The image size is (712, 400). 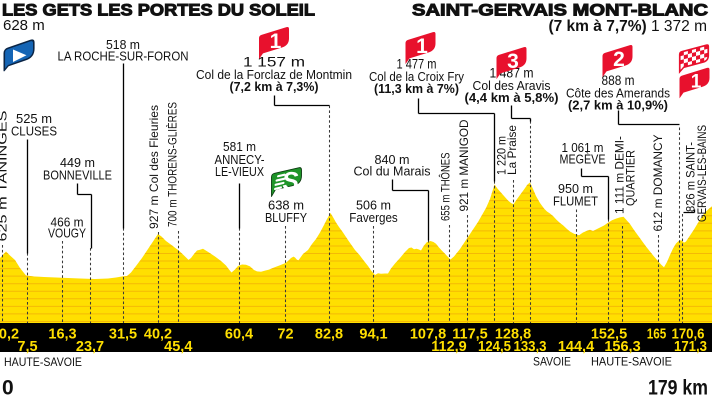 I want to click on svg-text: 638 m, so click(x=286, y=205).